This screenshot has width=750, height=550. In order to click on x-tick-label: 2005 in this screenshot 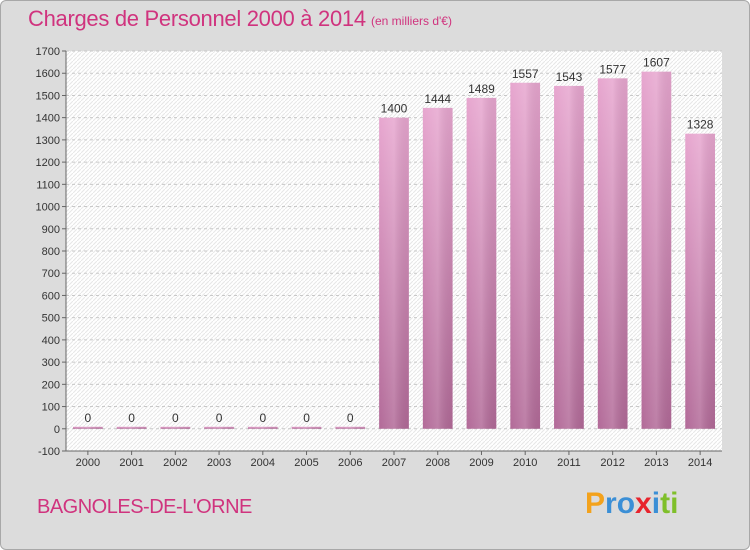, I will do `click(306, 463)`.